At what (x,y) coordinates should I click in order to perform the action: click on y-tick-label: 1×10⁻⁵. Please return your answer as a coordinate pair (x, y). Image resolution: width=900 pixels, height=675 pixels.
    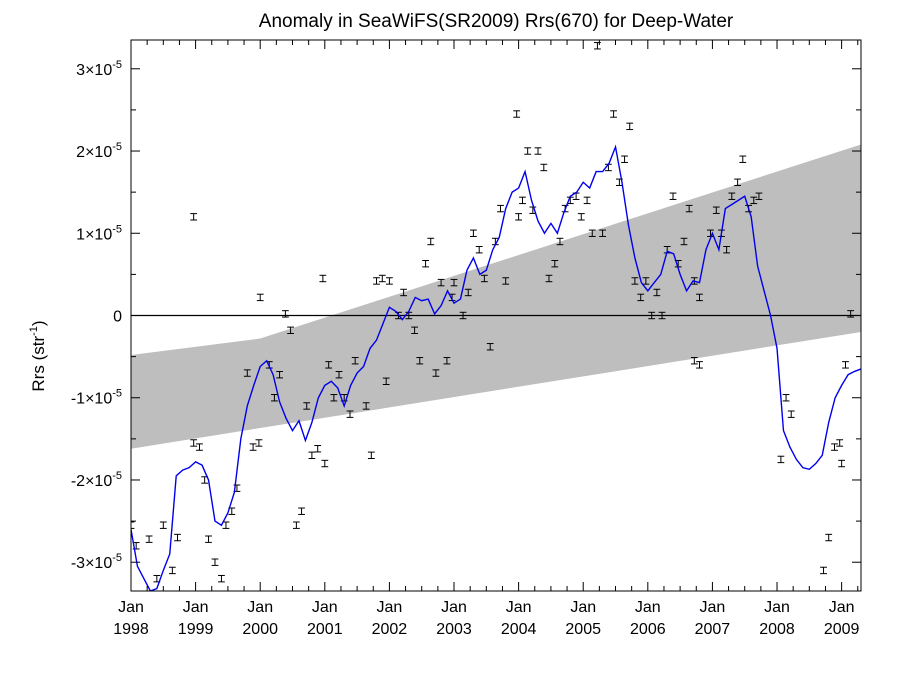
    Looking at the image, I should click on (99, 233).